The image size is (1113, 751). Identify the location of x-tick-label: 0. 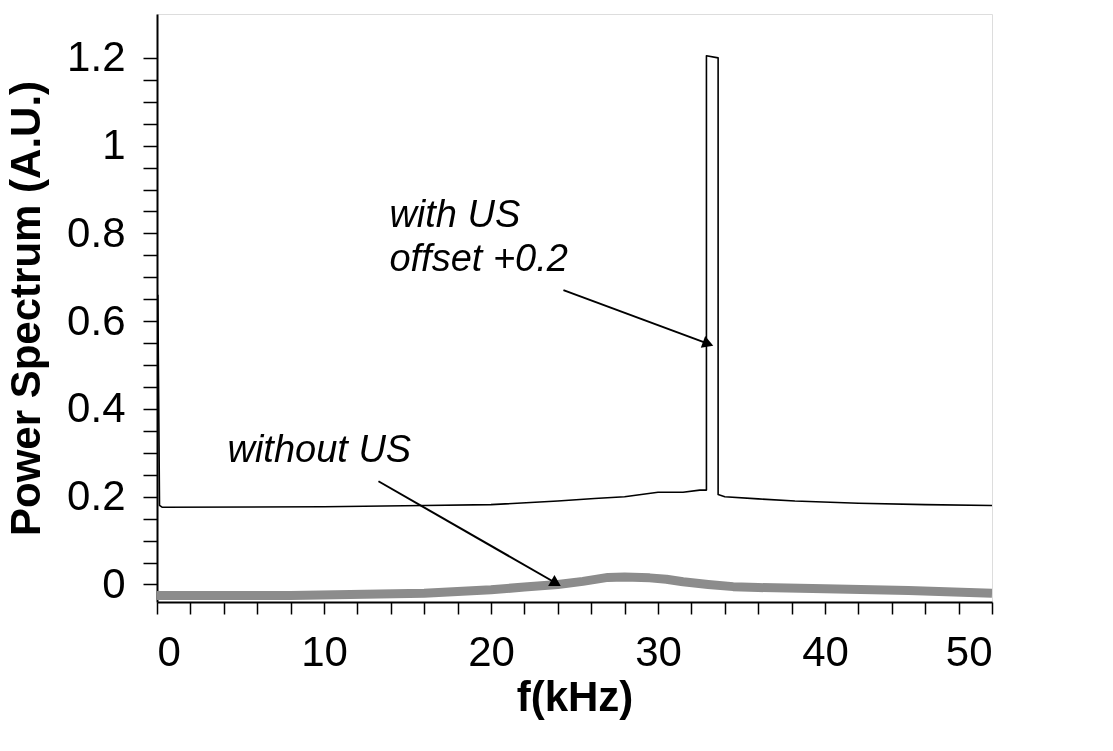
(169, 651).